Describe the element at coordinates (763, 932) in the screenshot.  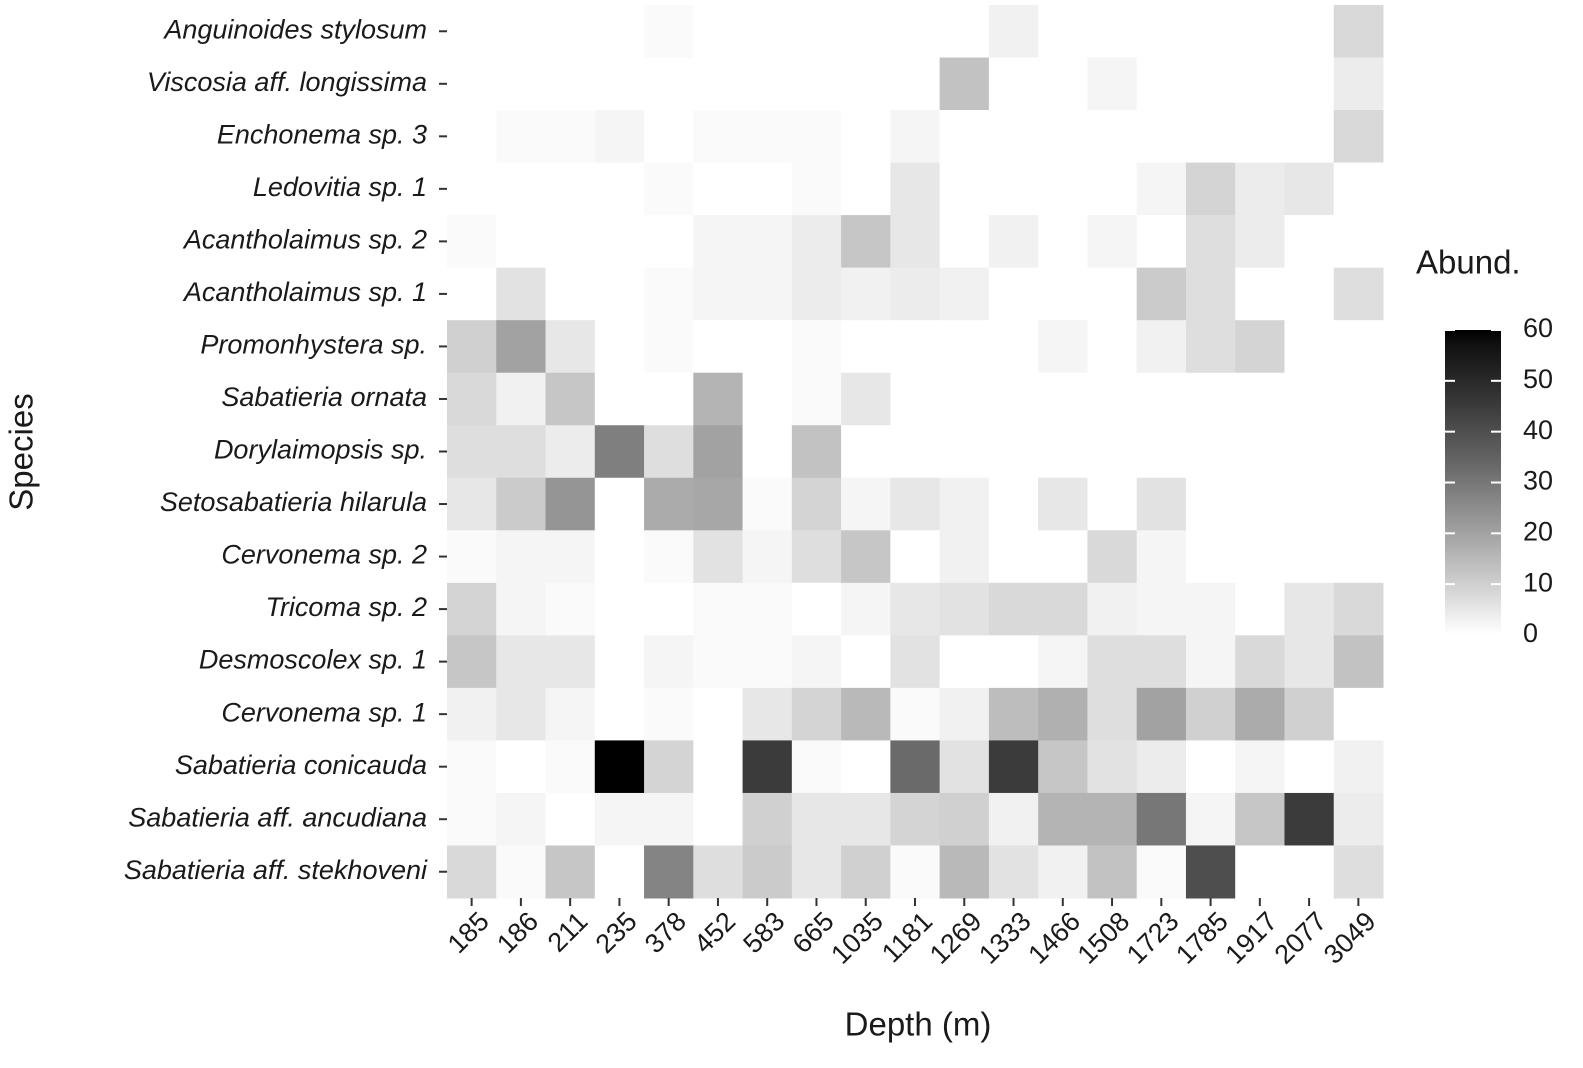
I see `x-tick-label: 583` at that location.